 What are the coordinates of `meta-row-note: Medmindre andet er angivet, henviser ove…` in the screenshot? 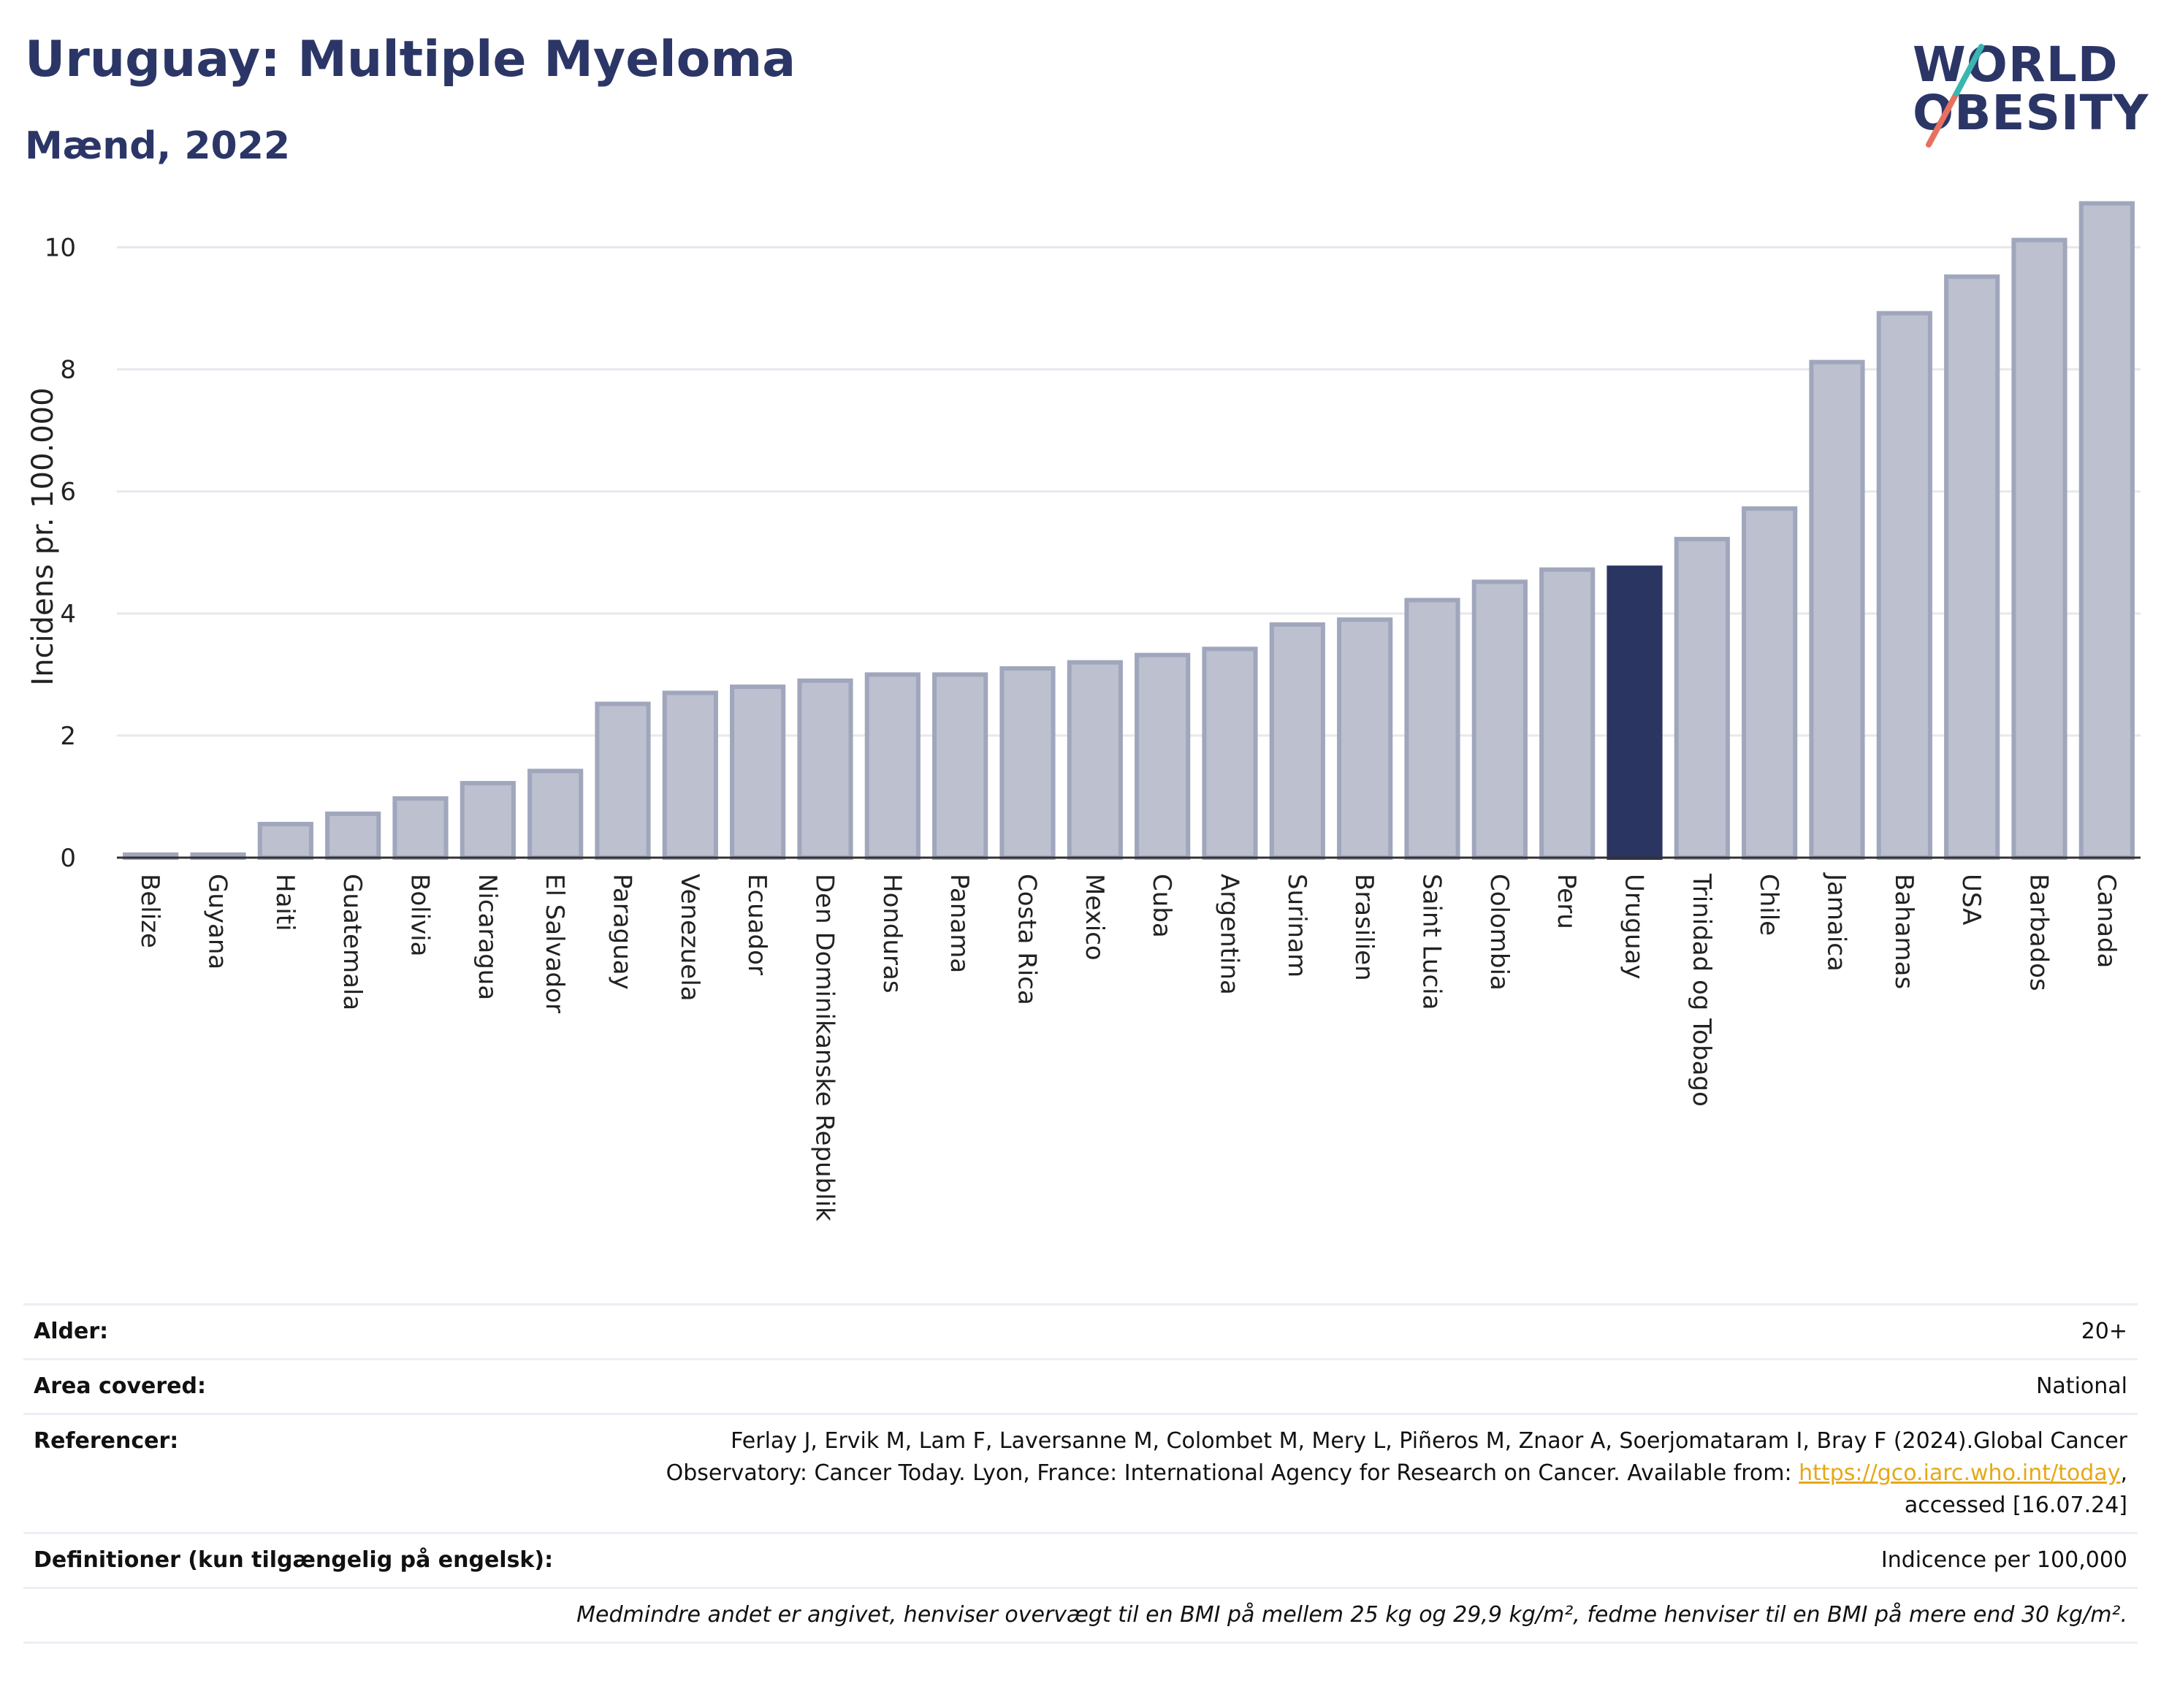 It's located at (1080, 1616).